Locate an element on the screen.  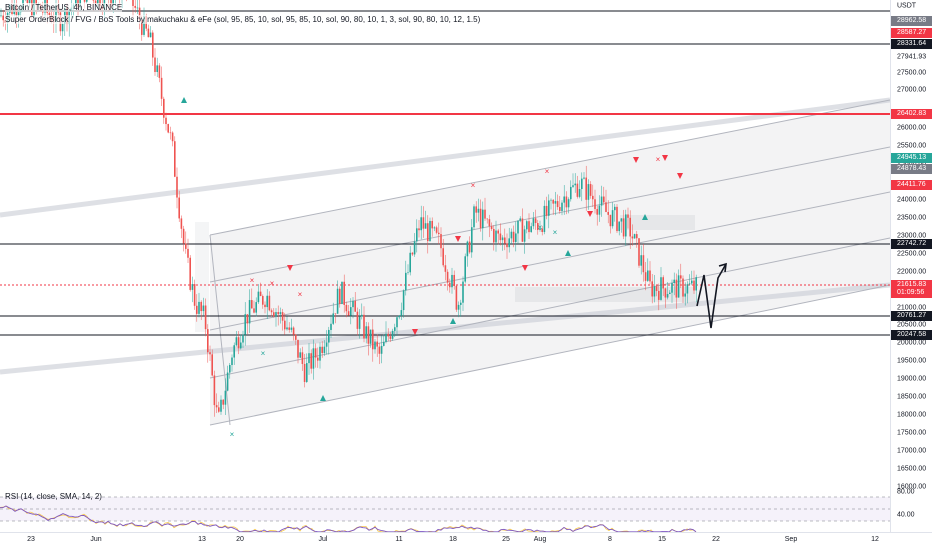
price-badge: 22742.72 is located at coordinates (911, 244).